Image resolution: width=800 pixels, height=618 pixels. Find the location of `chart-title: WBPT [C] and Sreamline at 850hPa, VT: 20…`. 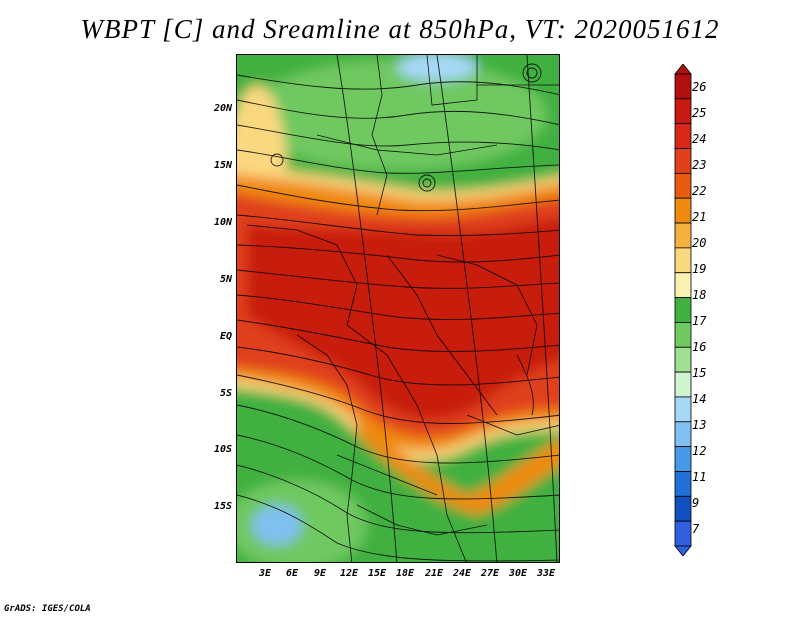

chart-title: WBPT [C] and Sreamline at 850hPa, VT: 20… is located at coordinates (400, 29).